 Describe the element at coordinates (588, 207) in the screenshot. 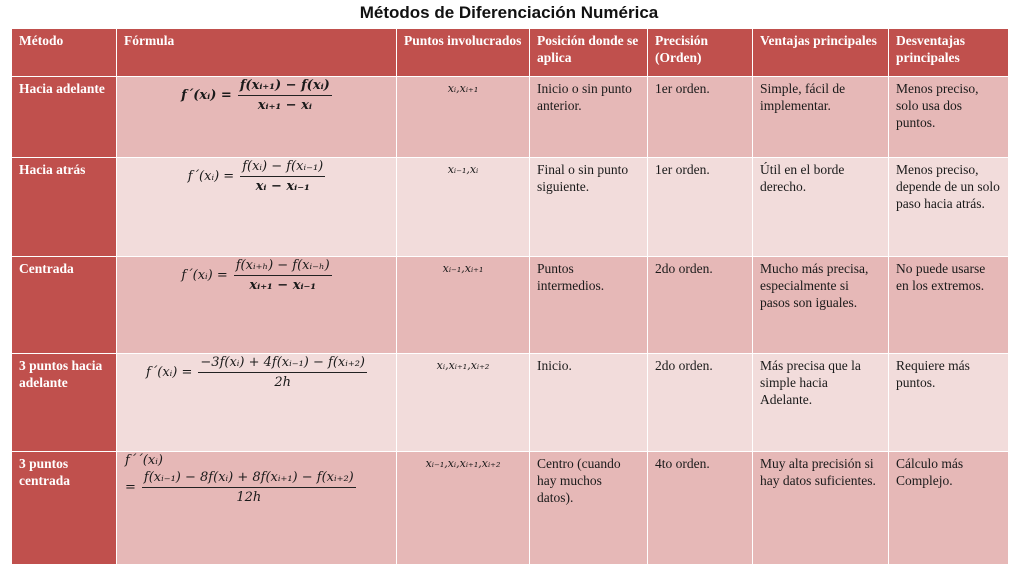

I see `position-cell: Final o sin punto siguiente.` at that location.